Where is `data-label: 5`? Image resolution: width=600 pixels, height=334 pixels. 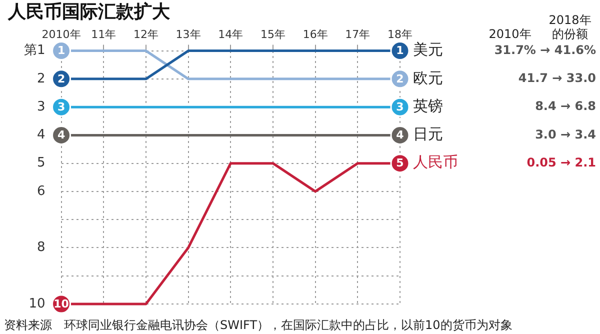 data-label: 5 is located at coordinates (400, 163).